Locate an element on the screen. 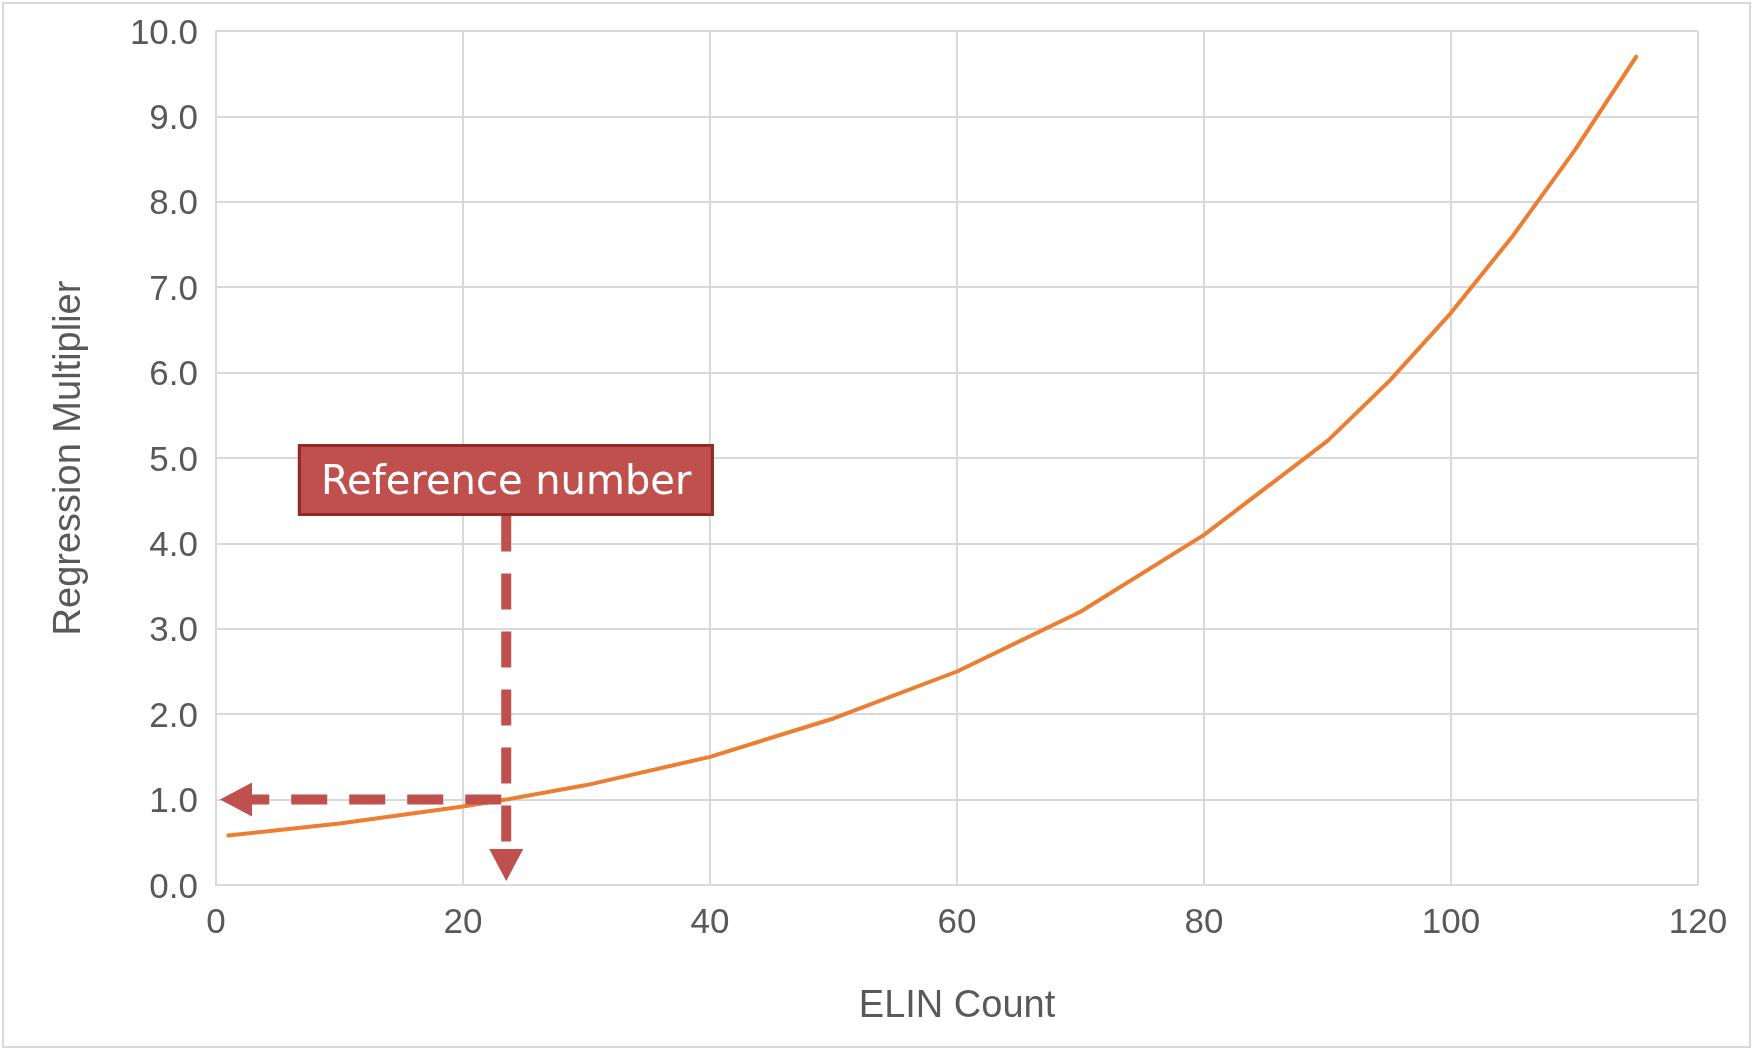 This screenshot has width=1757, height=1054. y-tick-label: 0.0 is located at coordinates (173, 885).